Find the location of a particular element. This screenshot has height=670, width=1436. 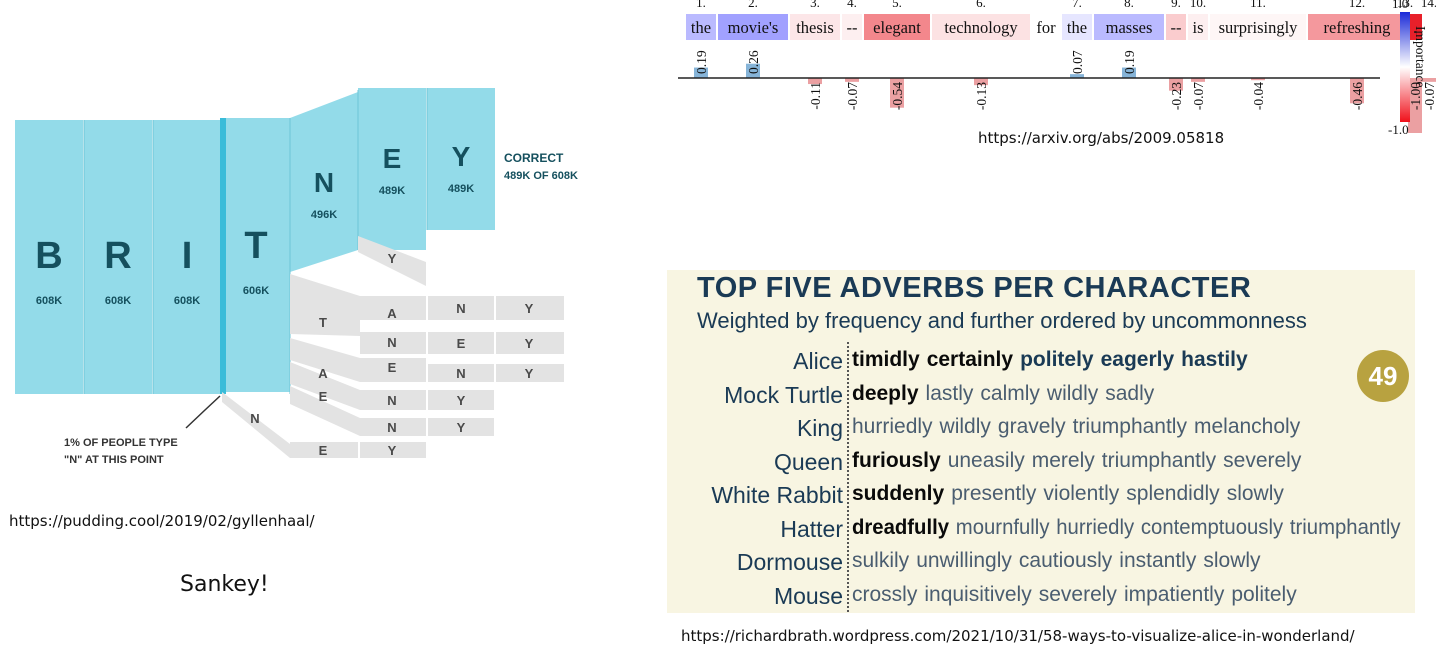

adverb-list: timidly certainly politely eagerly hastily is located at coordinates (1053, 360).